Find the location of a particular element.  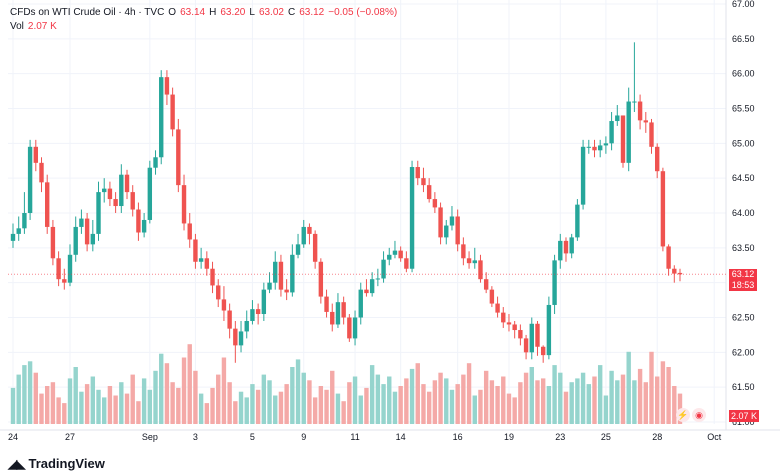

price-tick-label: 62.50 is located at coordinates (743, 318).